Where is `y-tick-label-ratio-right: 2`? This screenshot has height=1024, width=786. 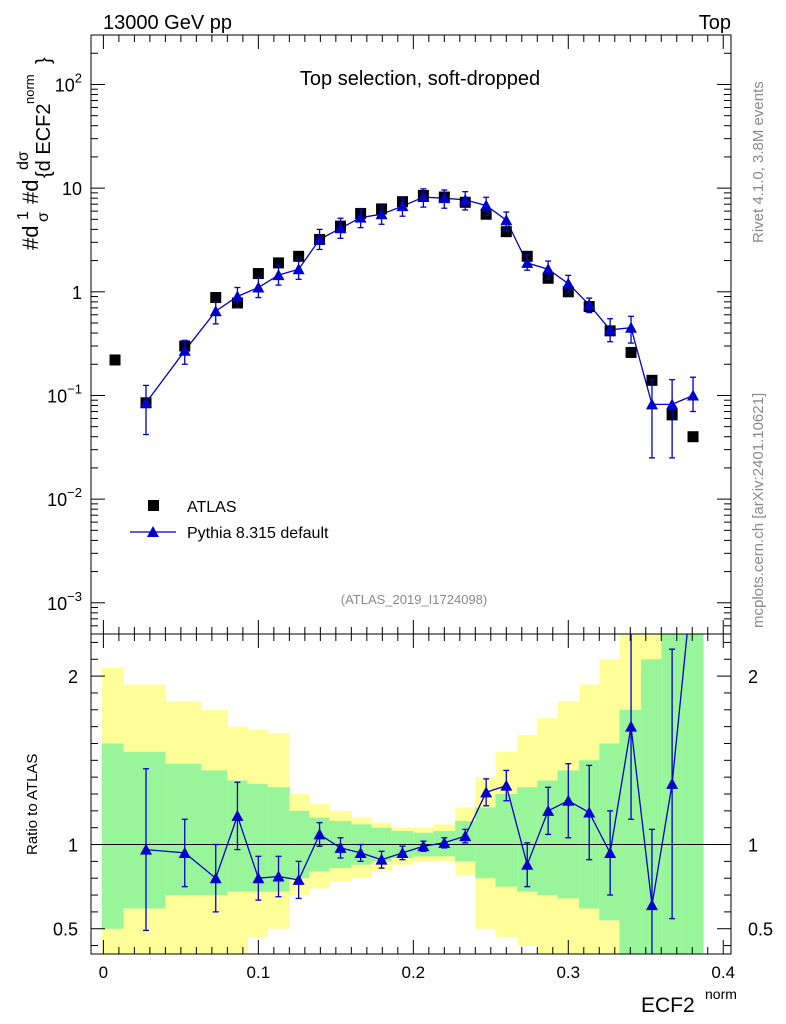
y-tick-label-ratio-right: 2 is located at coordinates (753, 677).